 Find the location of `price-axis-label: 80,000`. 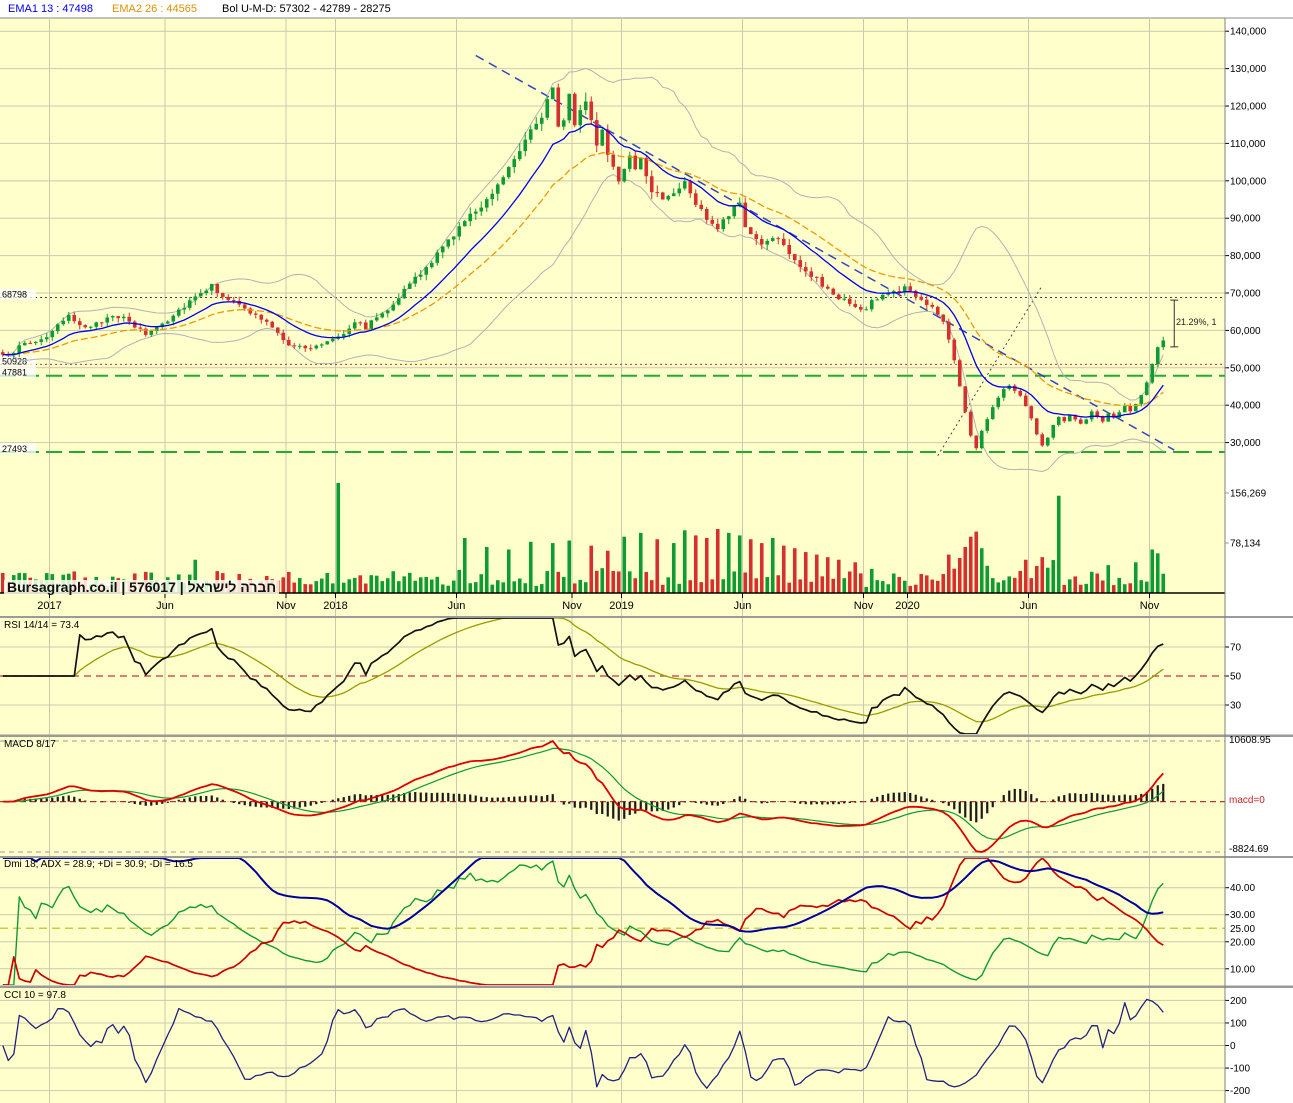

price-axis-label: 80,000 is located at coordinates (1245, 256).